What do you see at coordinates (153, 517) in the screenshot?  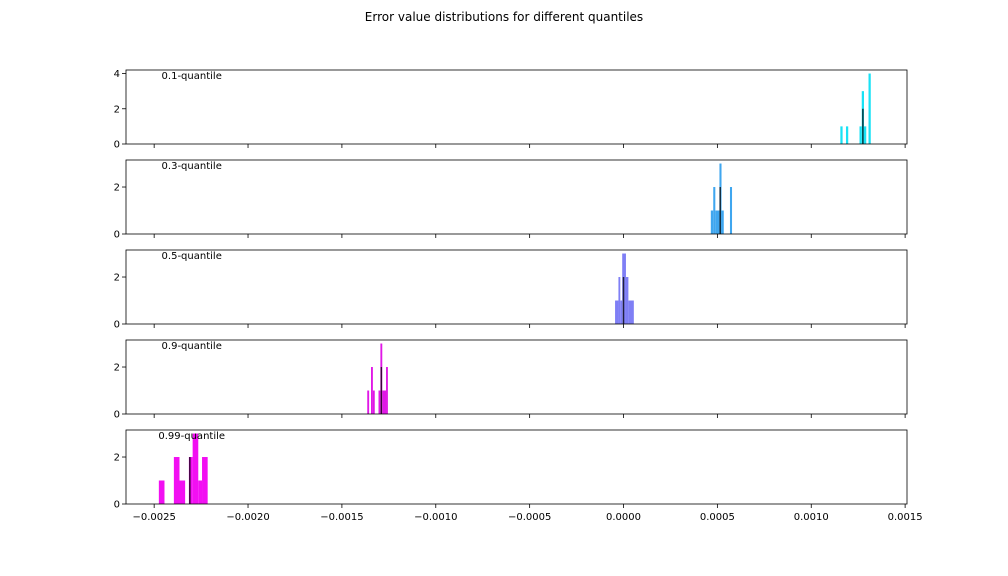 I see `x-tick-label: −0.0025` at bounding box center [153, 517].